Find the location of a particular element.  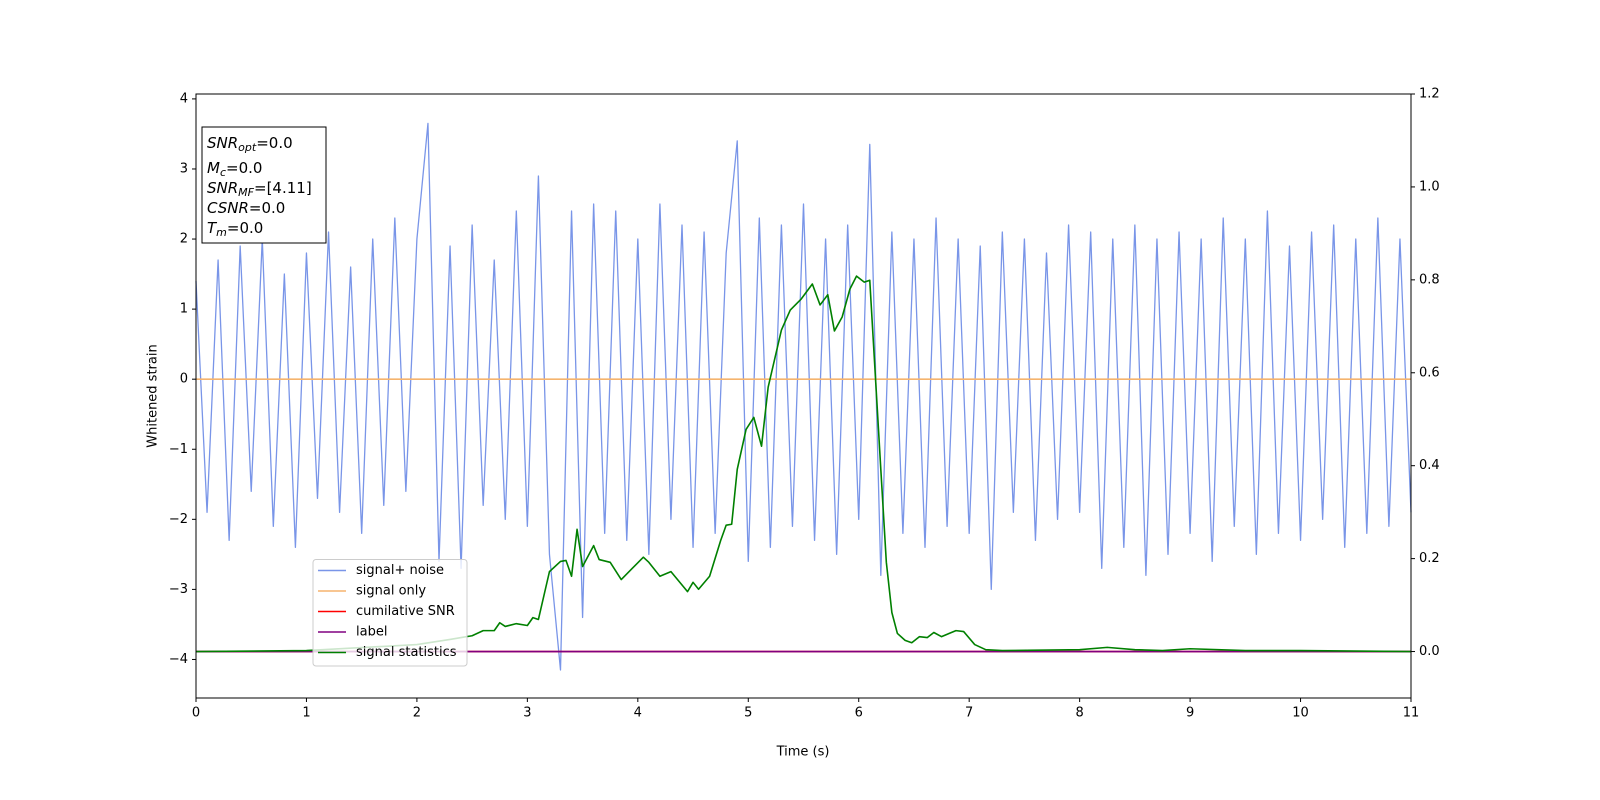

y-tick-label: −1 is located at coordinates (178, 449).